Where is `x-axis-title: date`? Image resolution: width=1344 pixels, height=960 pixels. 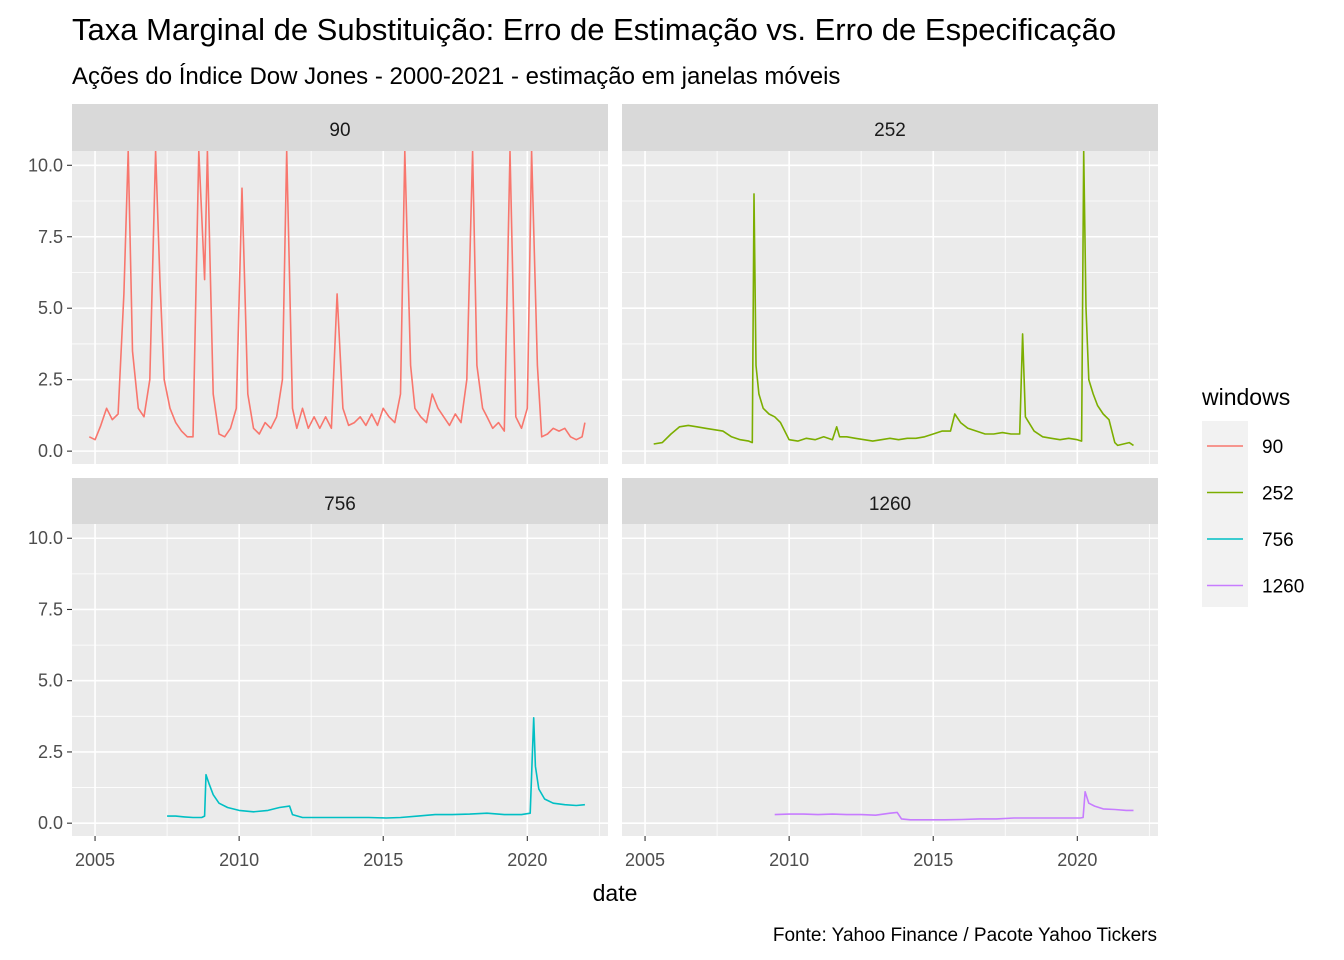 x-axis-title: date is located at coordinates (615, 893).